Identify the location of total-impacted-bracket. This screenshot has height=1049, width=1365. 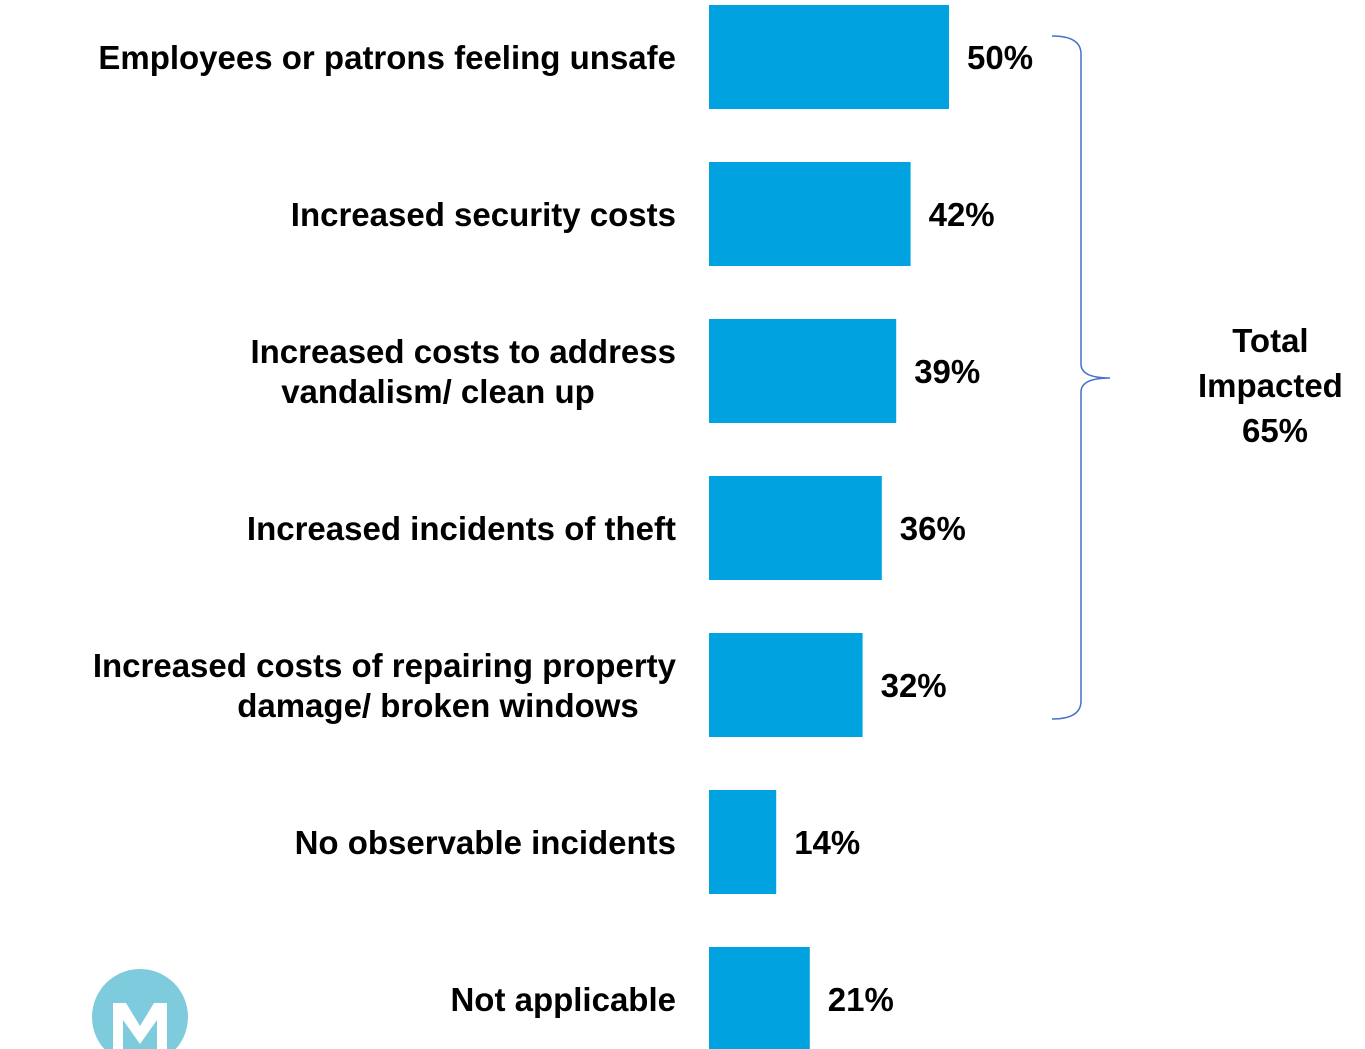
(1081, 377).